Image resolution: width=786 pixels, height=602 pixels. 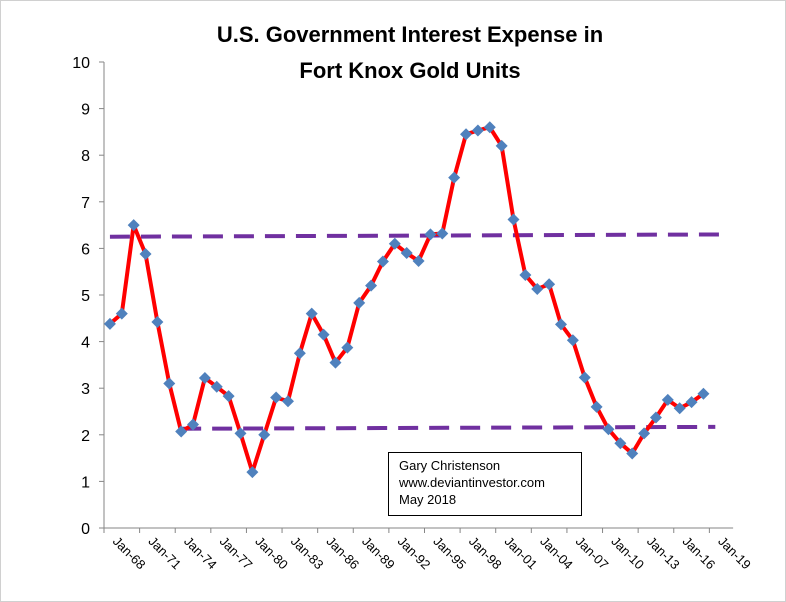 I want to click on y-tick-label: 3, so click(x=85, y=389).